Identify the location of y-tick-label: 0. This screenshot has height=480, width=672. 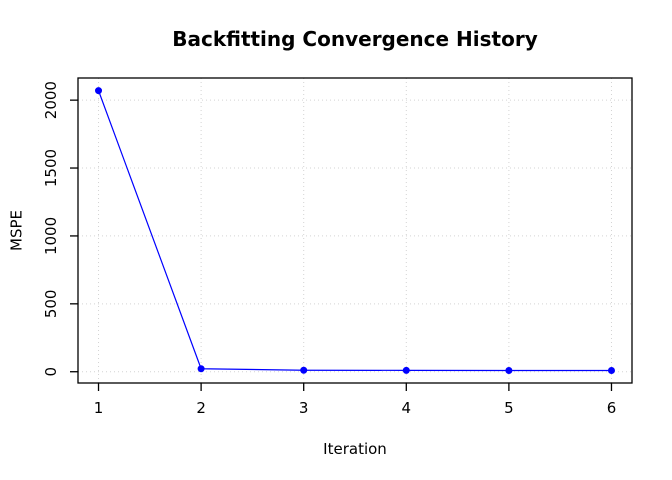
(51, 372).